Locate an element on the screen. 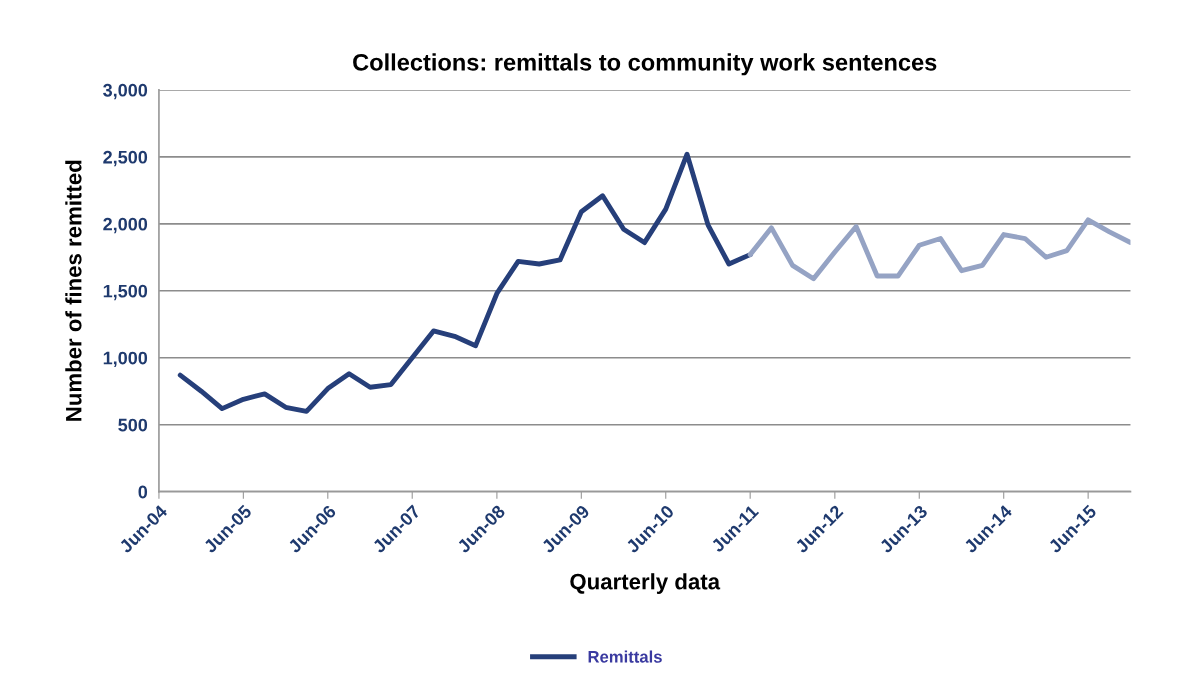 The image size is (1195, 681). line-series is located at coordinates (939, 249).